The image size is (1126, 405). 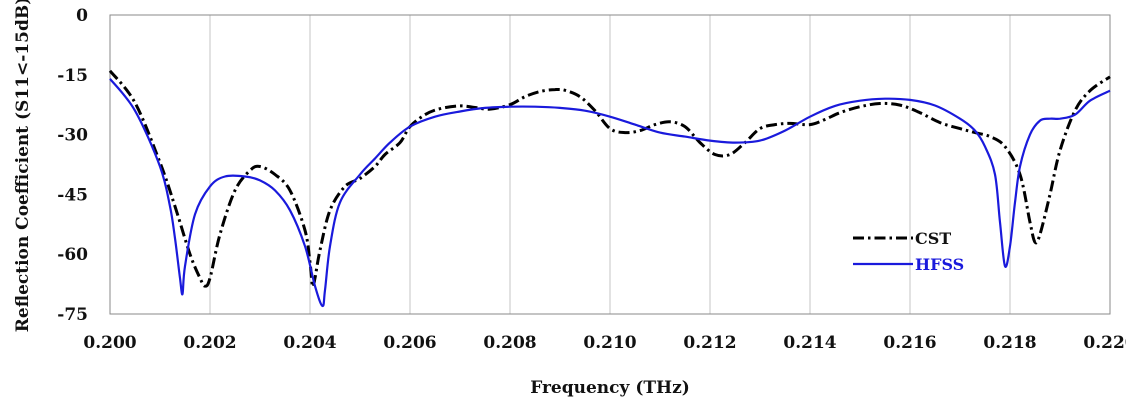 What do you see at coordinates (72, 136) in the screenshot?
I see `y-tick-label: -30` at bounding box center [72, 136].